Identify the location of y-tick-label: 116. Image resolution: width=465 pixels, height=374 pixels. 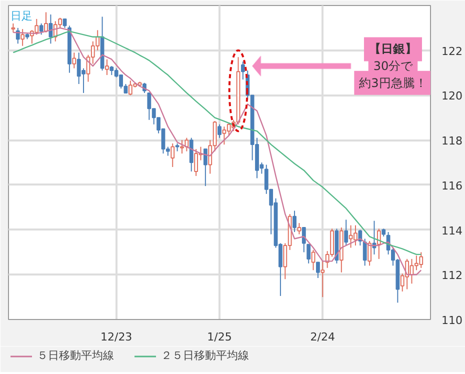
(452, 185).